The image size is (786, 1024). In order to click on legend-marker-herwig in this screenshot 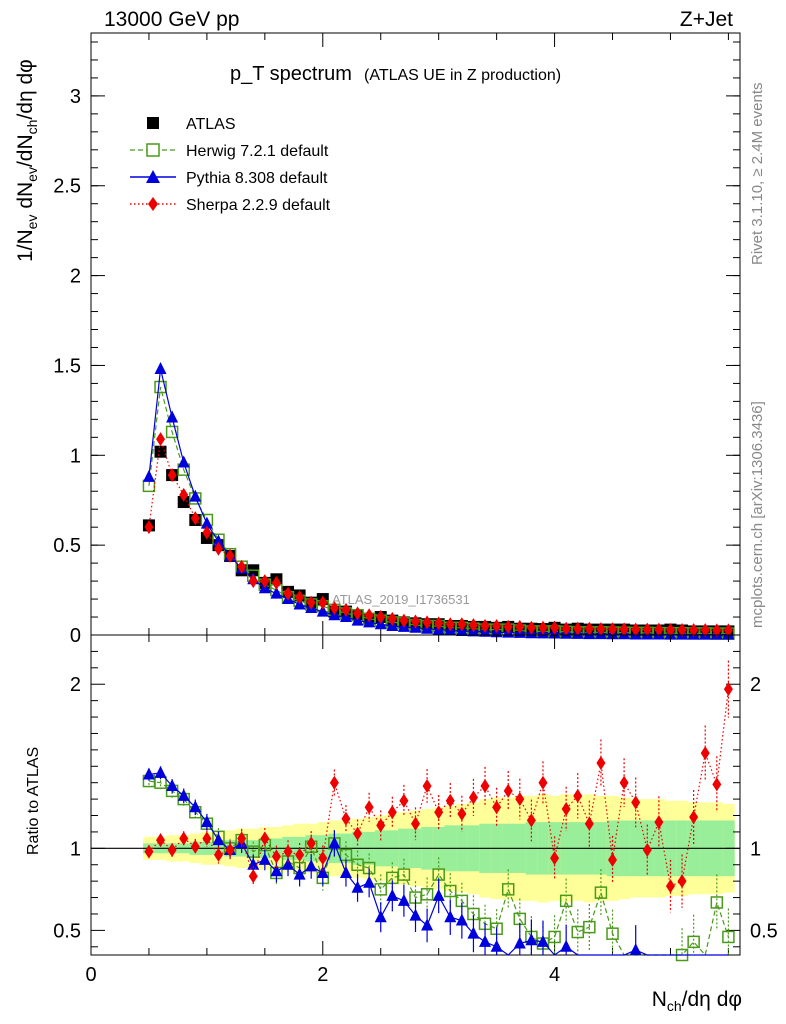, I will do `click(153, 150)`.